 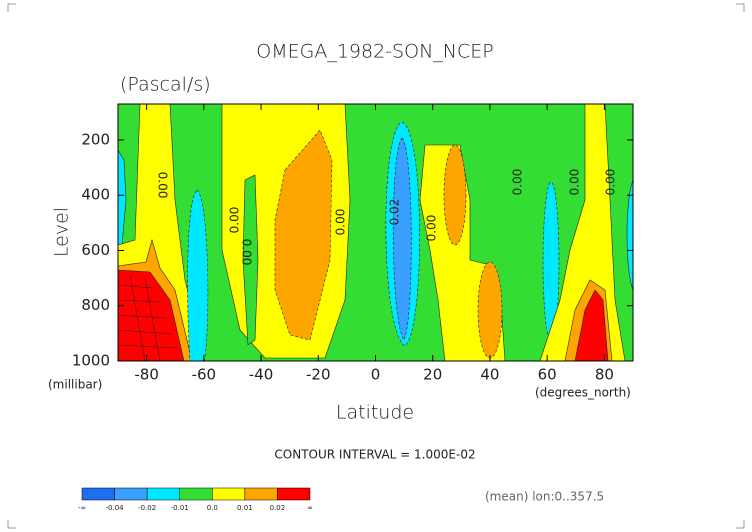 I want to click on x-tick-label: 80, so click(x=604, y=375).